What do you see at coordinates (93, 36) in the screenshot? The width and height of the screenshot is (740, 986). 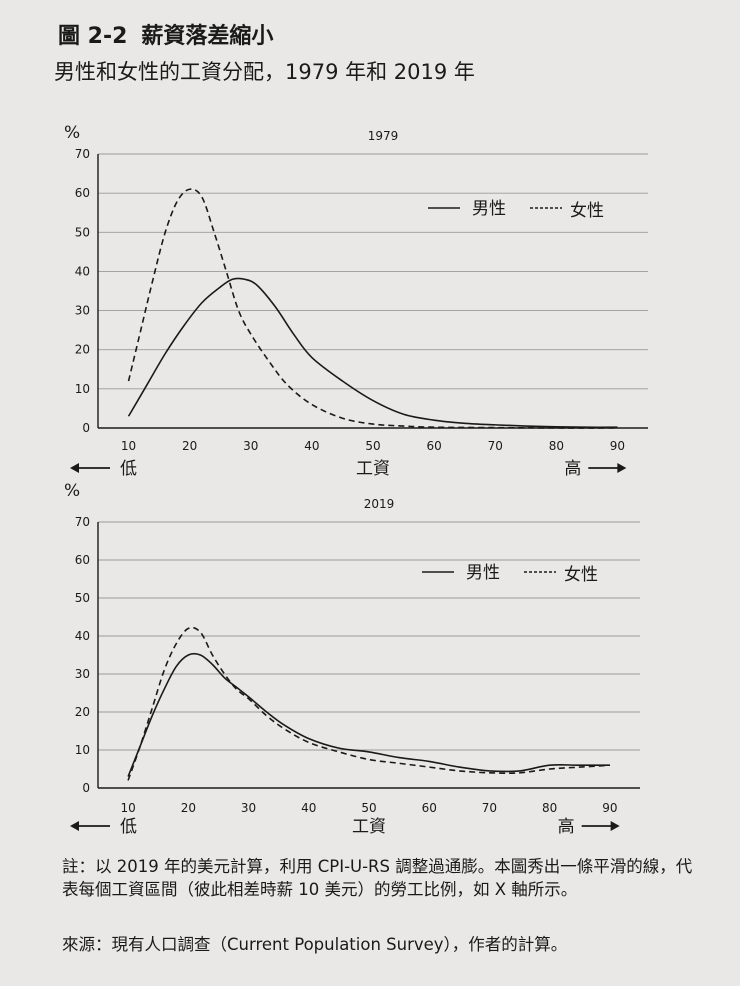 I see `figure-number: 圖 2-2` at bounding box center [93, 36].